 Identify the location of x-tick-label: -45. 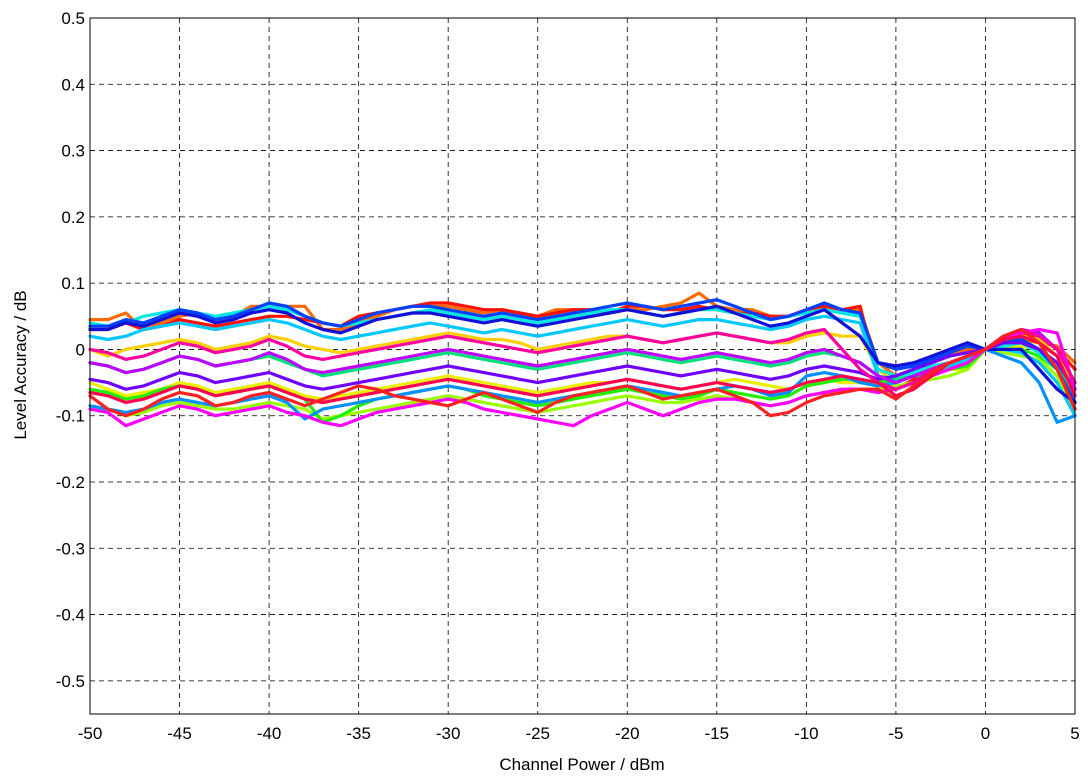
(179, 733).